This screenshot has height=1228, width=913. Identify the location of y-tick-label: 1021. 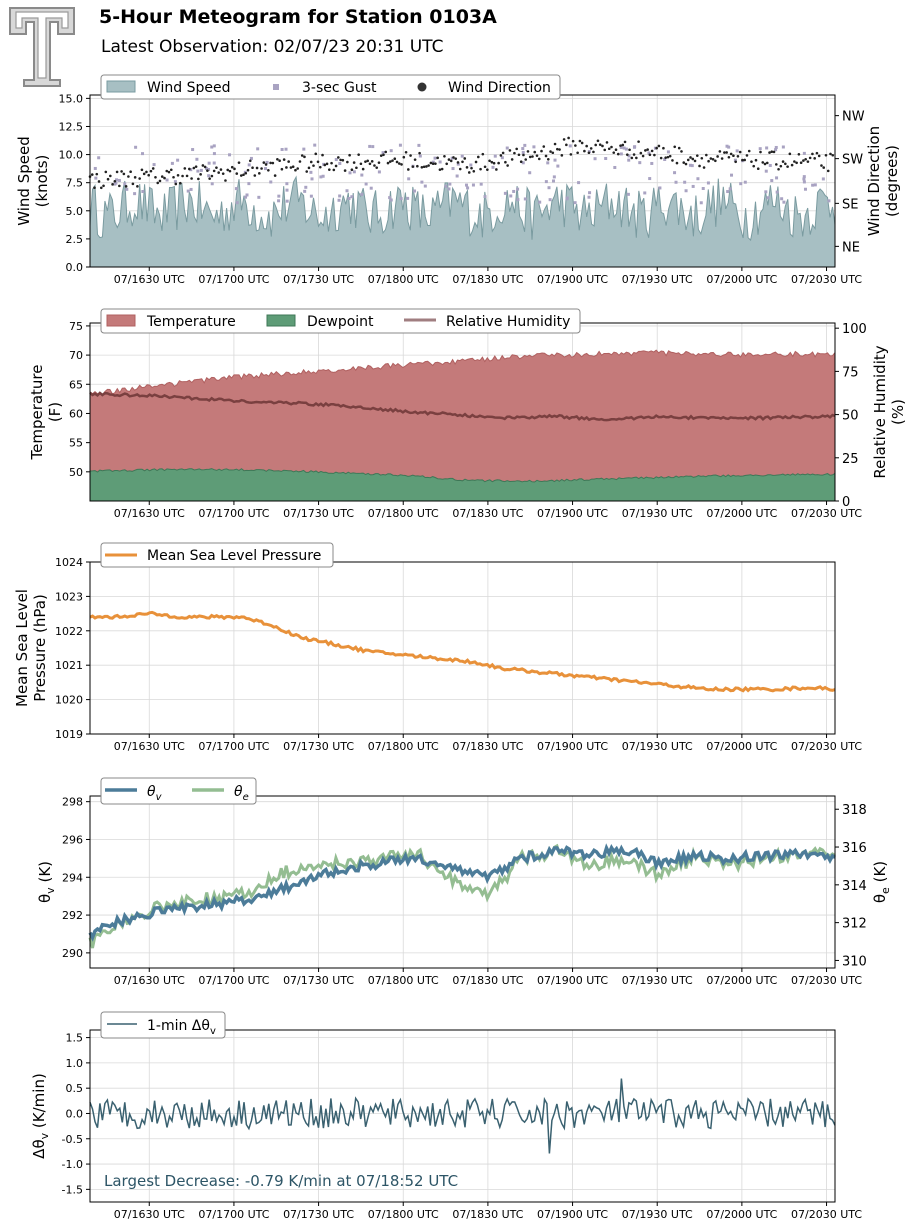
(69, 665).